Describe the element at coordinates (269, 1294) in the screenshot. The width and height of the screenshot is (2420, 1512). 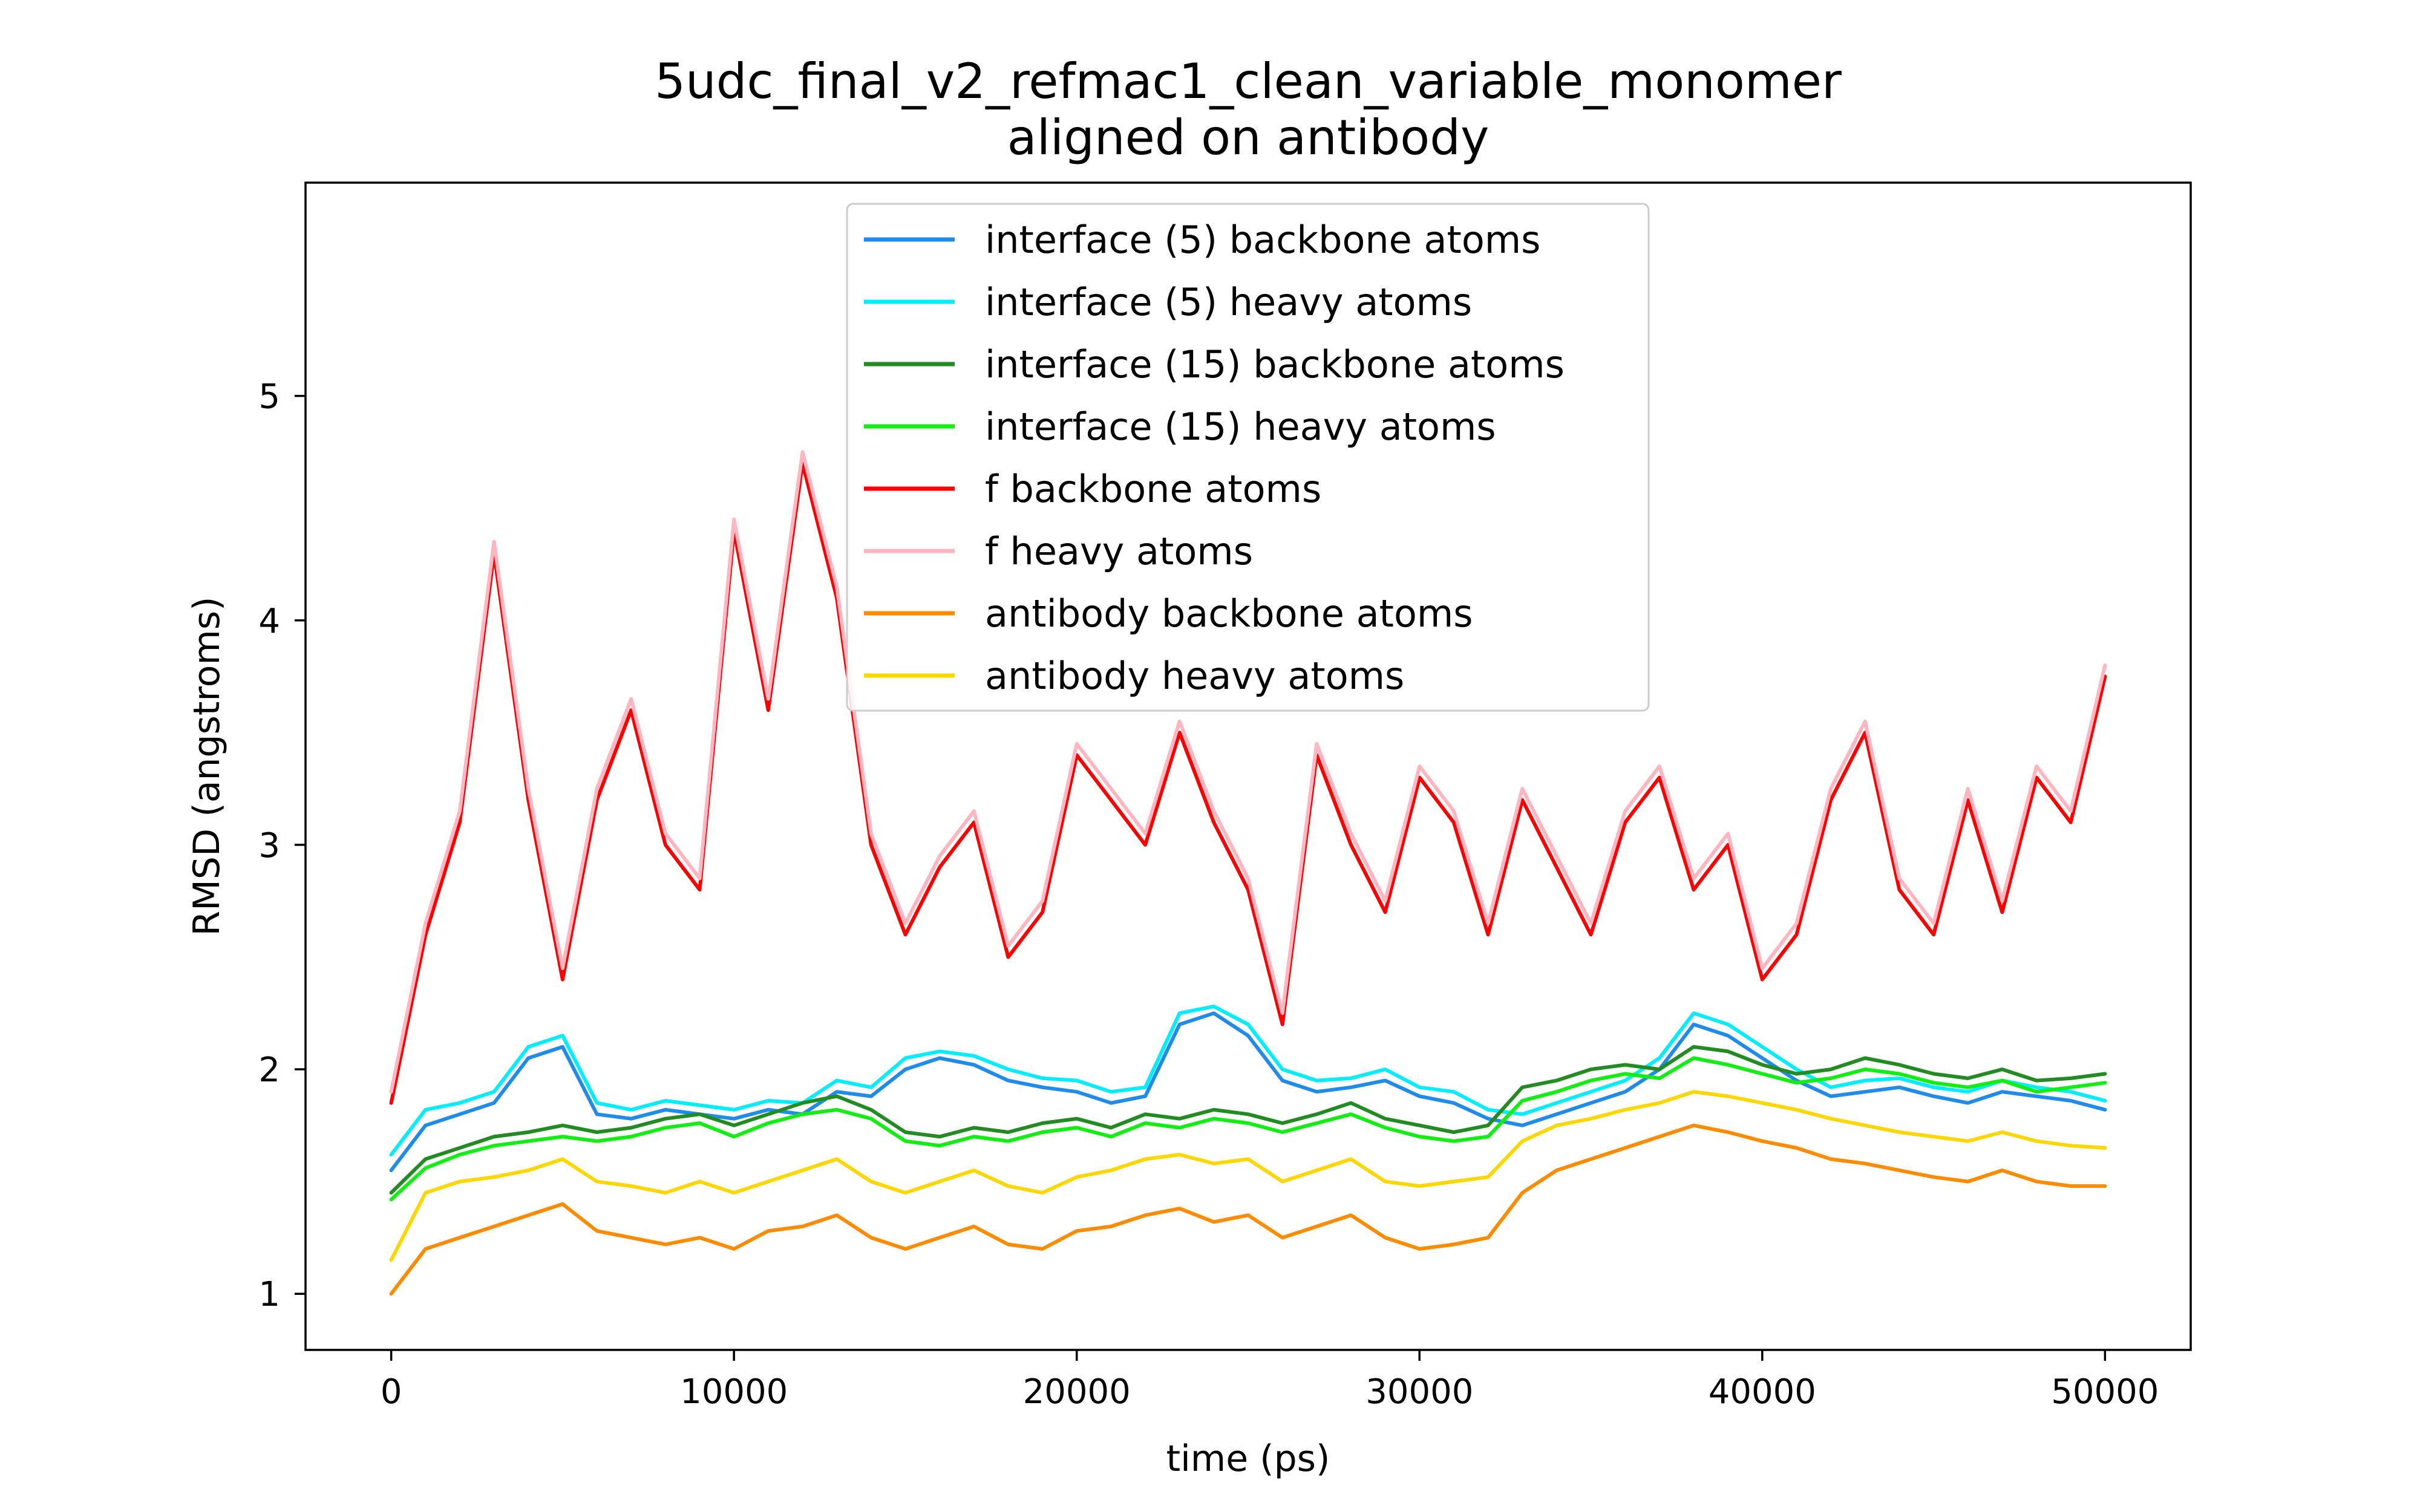
I see `y-tick-label: 1` at that location.